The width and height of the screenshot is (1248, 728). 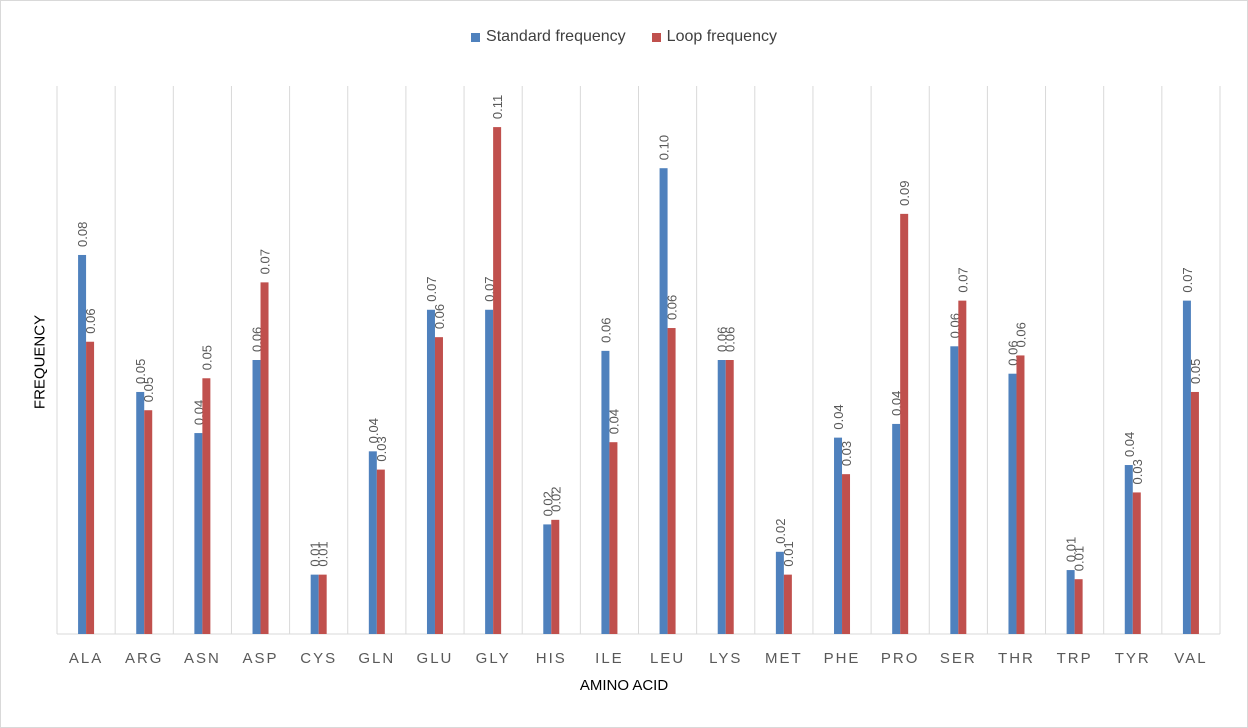 What do you see at coordinates (900, 658) in the screenshot?
I see `x-tick-label: PRO` at bounding box center [900, 658].